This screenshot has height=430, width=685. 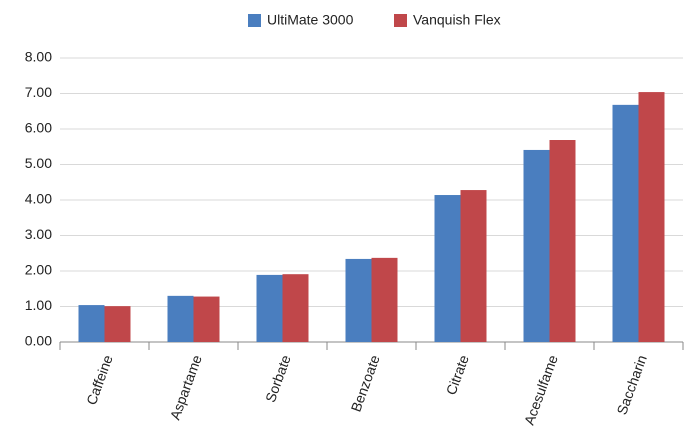 What do you see at coordinates (99, 380) in the screenshot?
I see `x-tick-label: Caffeine` at bounding box center [99, 380].